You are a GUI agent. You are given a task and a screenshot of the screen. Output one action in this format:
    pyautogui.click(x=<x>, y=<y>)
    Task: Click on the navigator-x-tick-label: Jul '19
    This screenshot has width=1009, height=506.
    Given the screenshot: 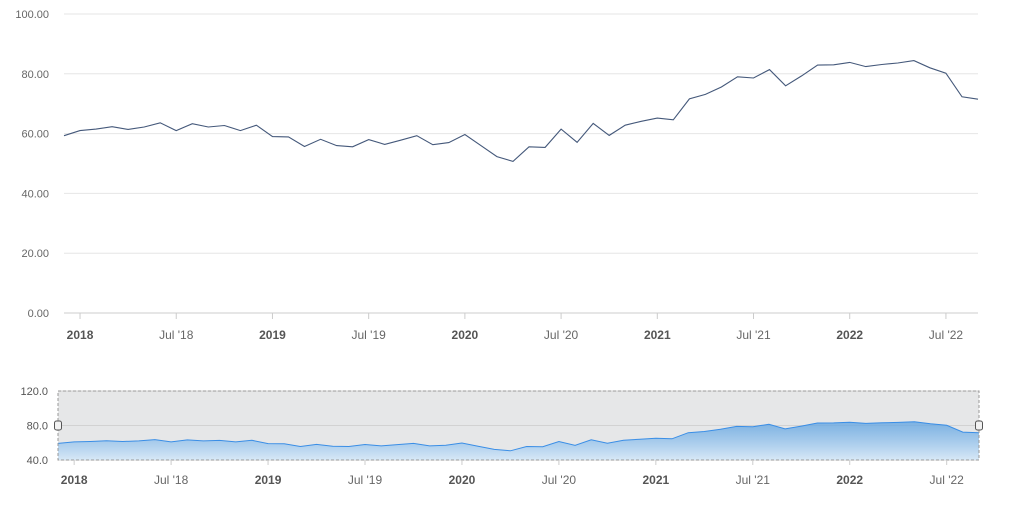 What is the action you would take?
    pyautogui.click(x=365, y=480)
    